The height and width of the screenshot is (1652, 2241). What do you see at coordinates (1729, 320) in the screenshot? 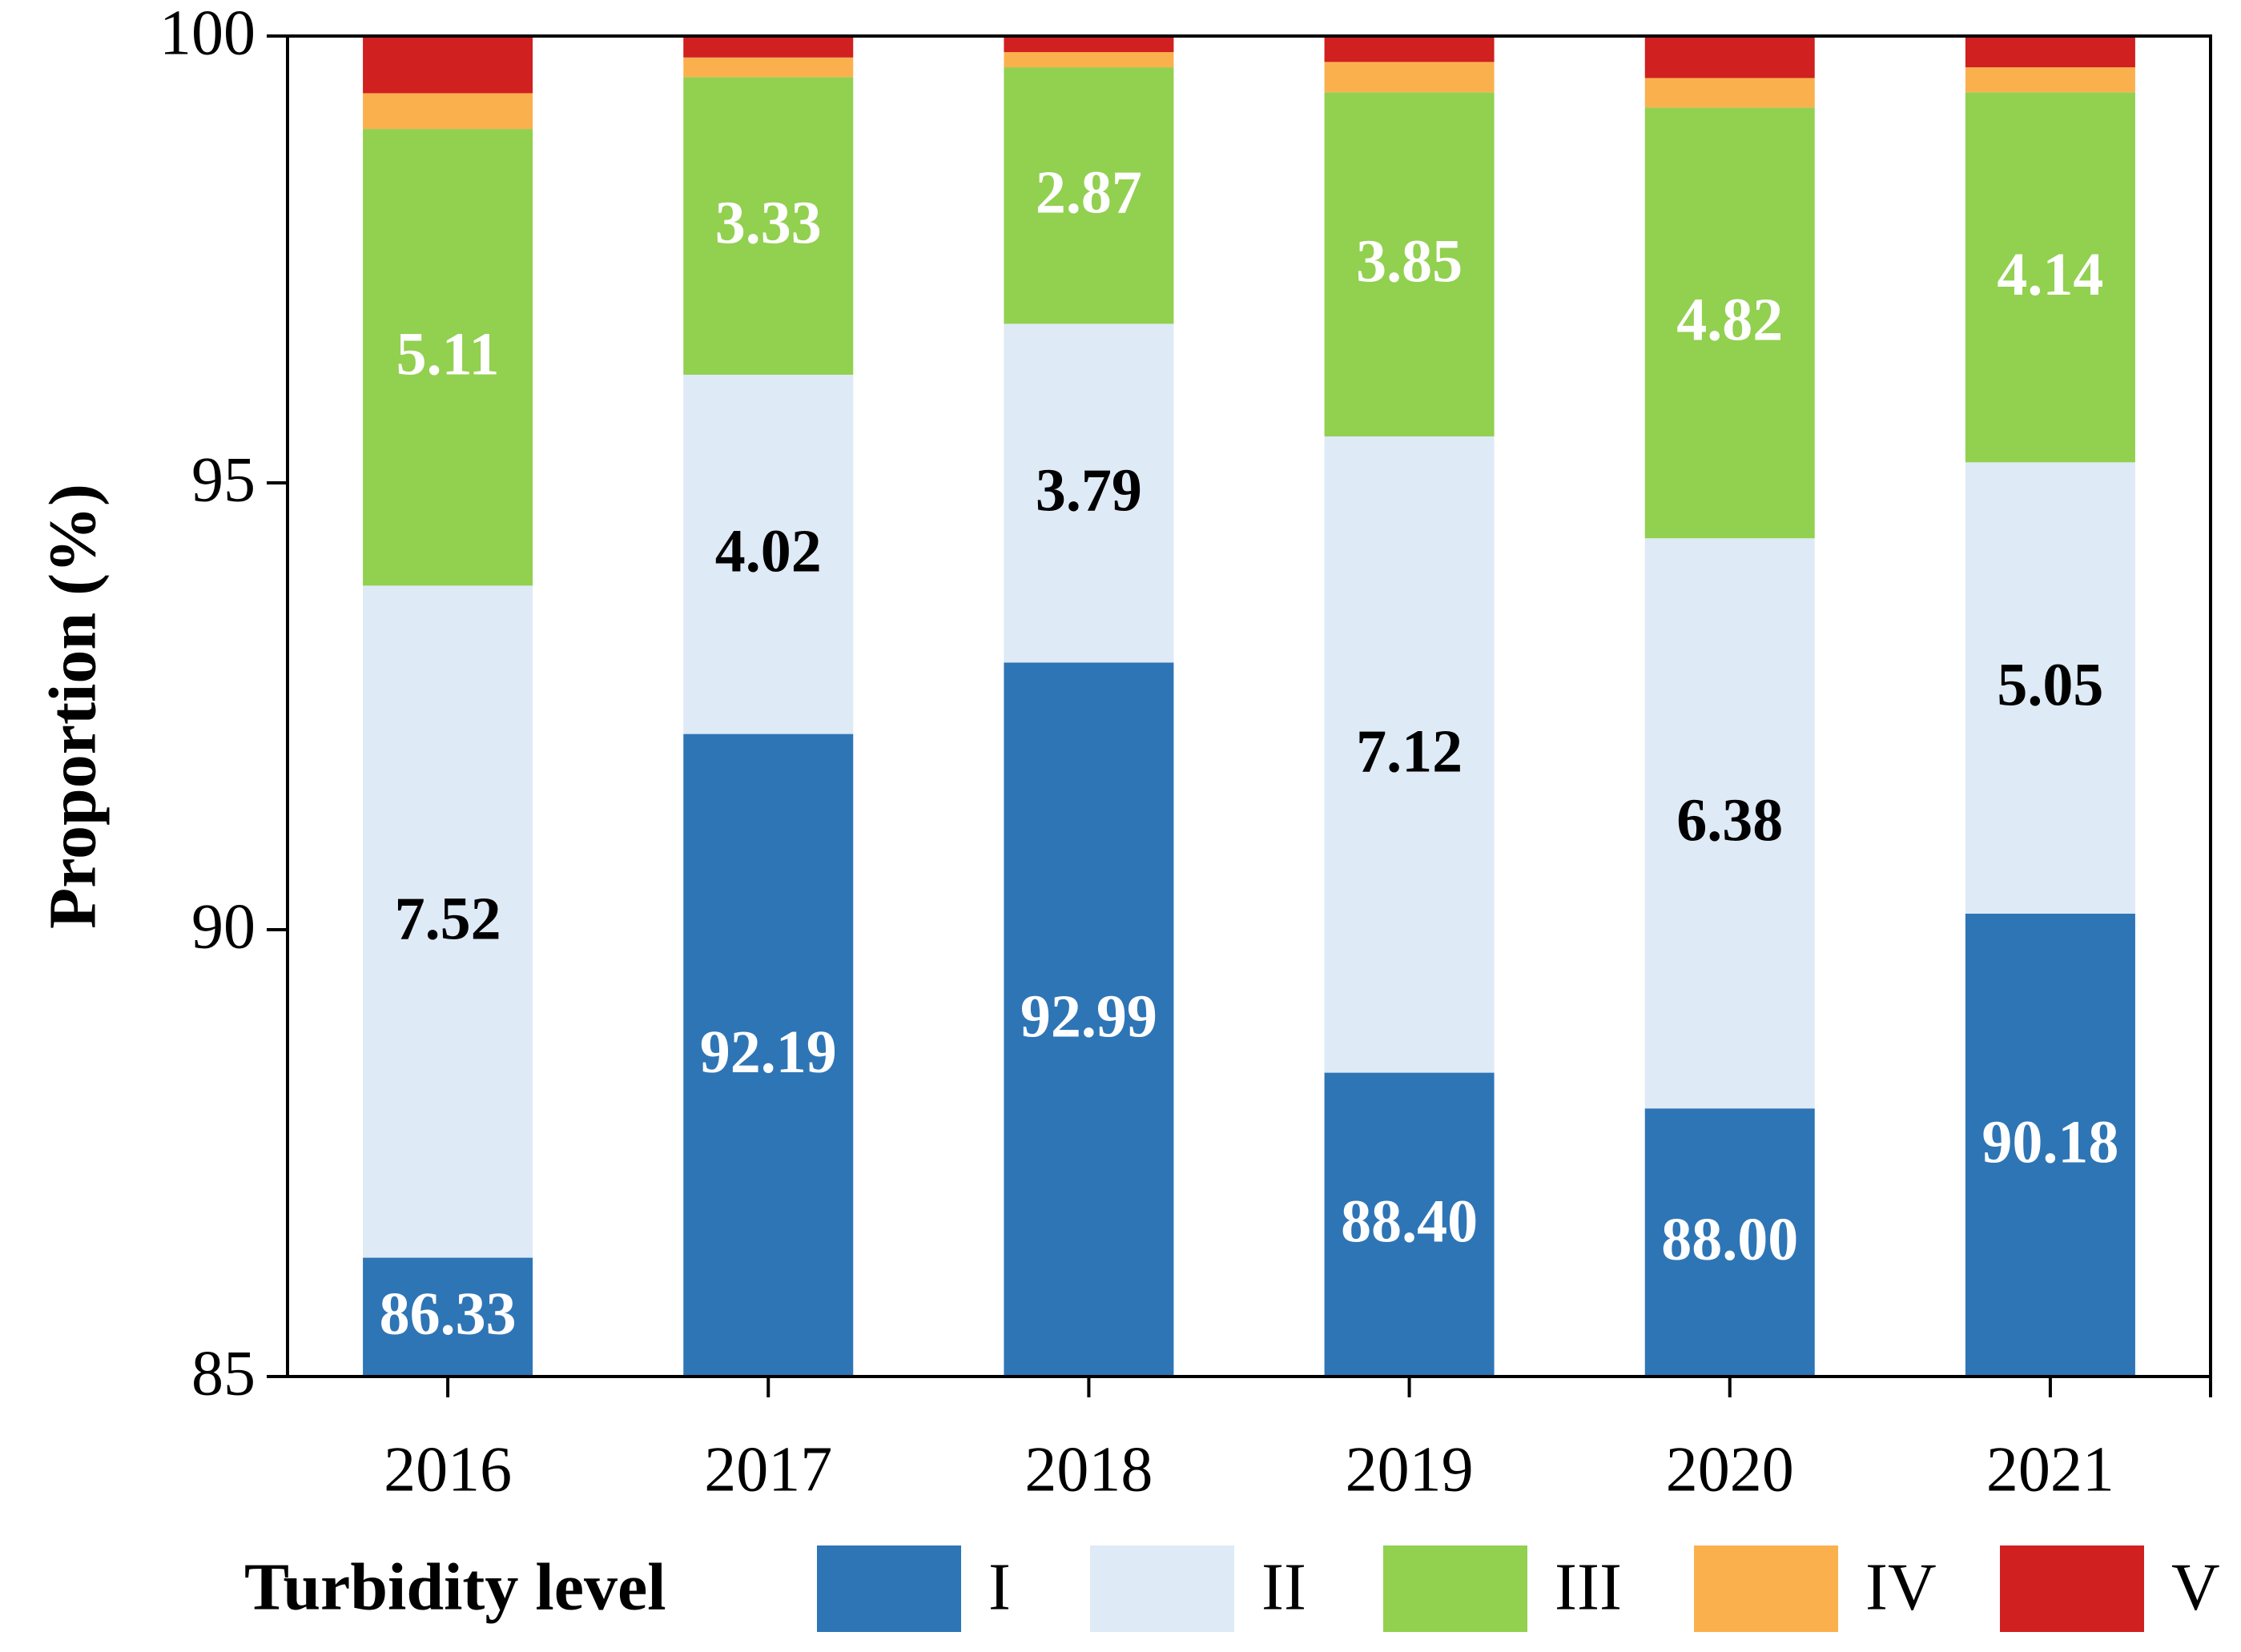
I see `data-label: 4.82` at bounding box center [1729, 320].